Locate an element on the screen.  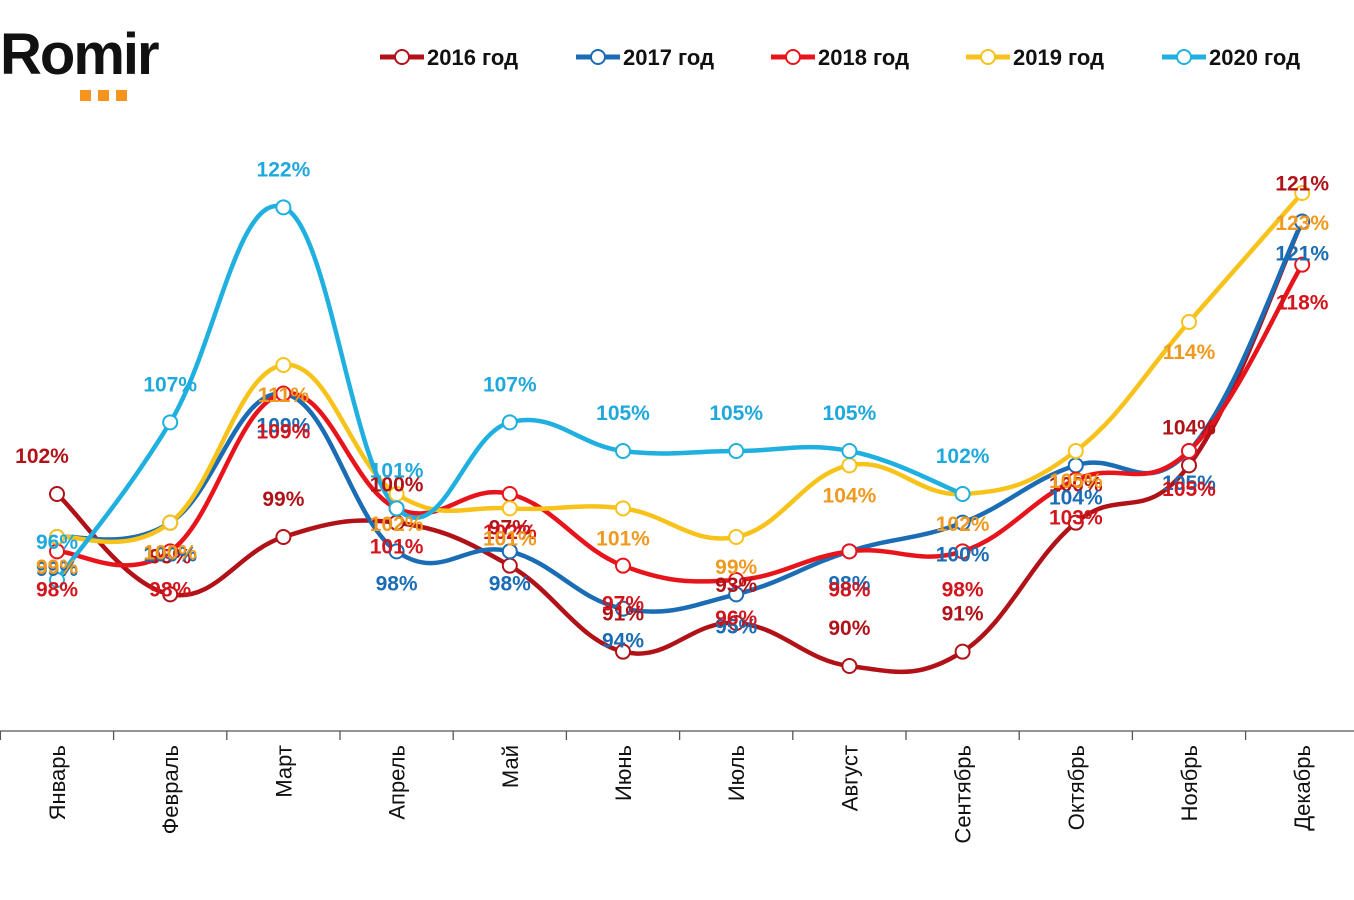
x-tick-label: Сентябрь is located at coordinates (963, 794).